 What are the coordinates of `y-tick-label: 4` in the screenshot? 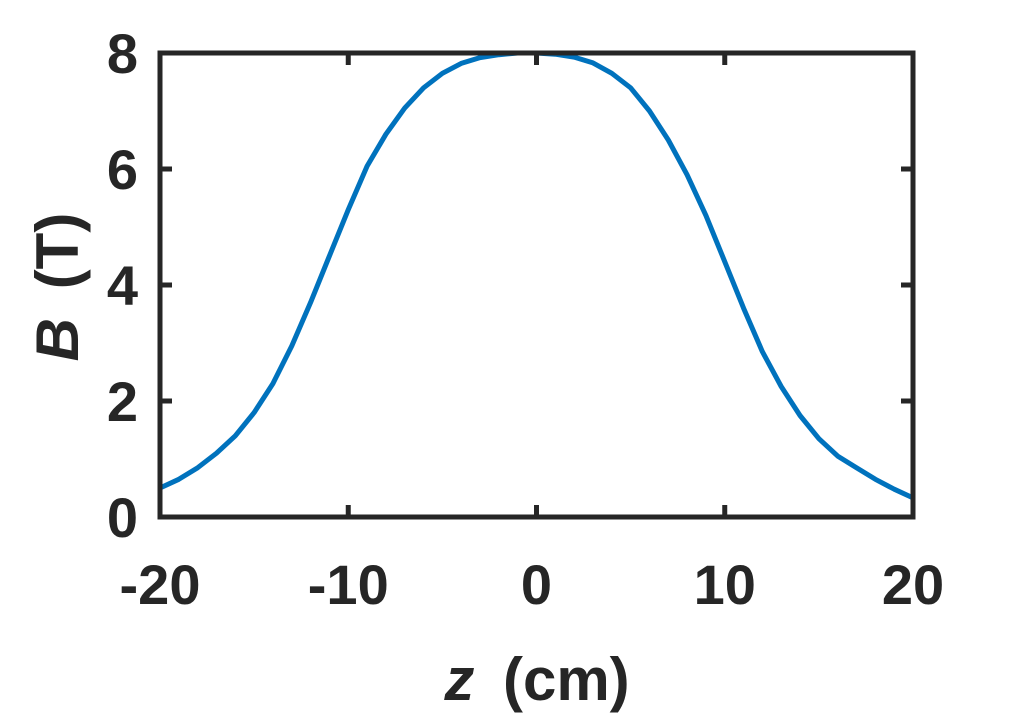 It's located at (122, 285).